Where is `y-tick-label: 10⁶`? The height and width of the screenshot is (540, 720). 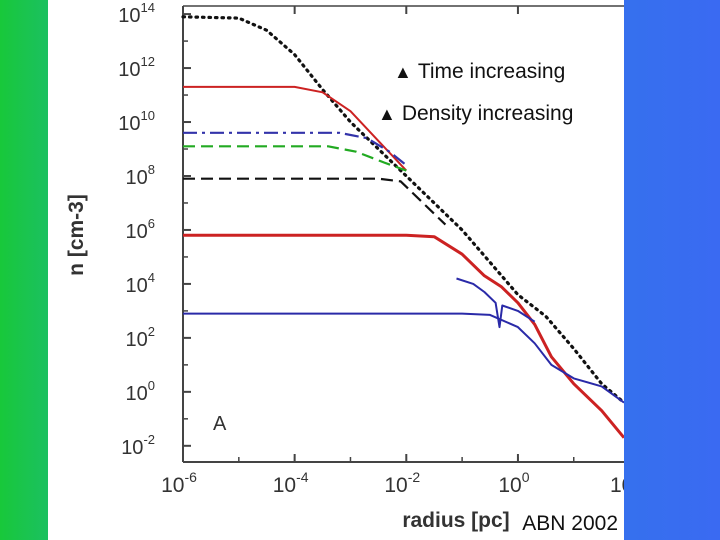 y-tick-label: 10⁶ is located at coordinates (140, 229).